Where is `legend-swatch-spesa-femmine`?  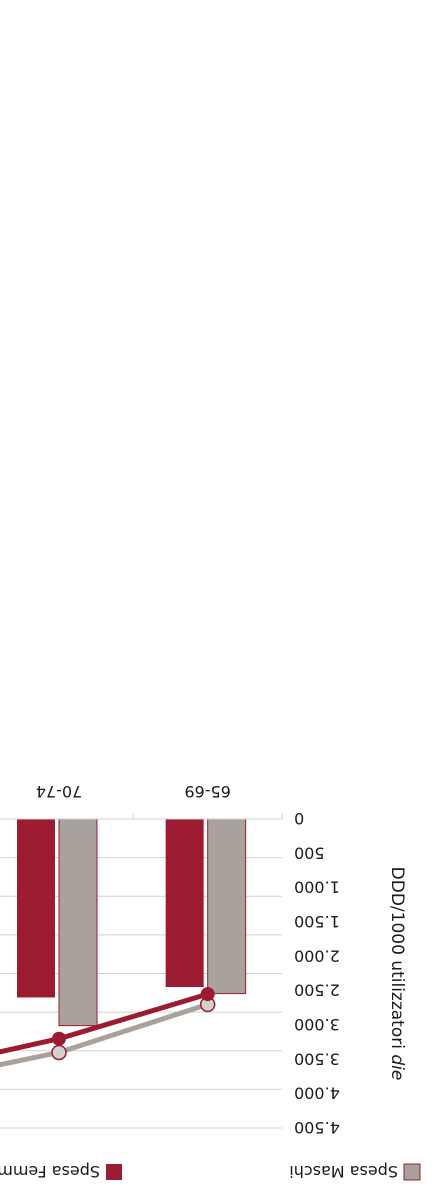 legend-swatch-spesa-femmine is located at coordinates (114, 1172).